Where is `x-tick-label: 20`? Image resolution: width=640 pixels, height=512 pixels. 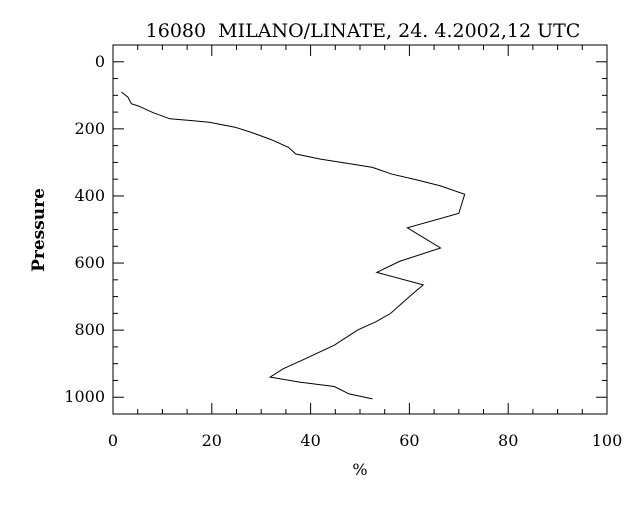
x-tick-label: 20 is located at coordinates (212, 440).